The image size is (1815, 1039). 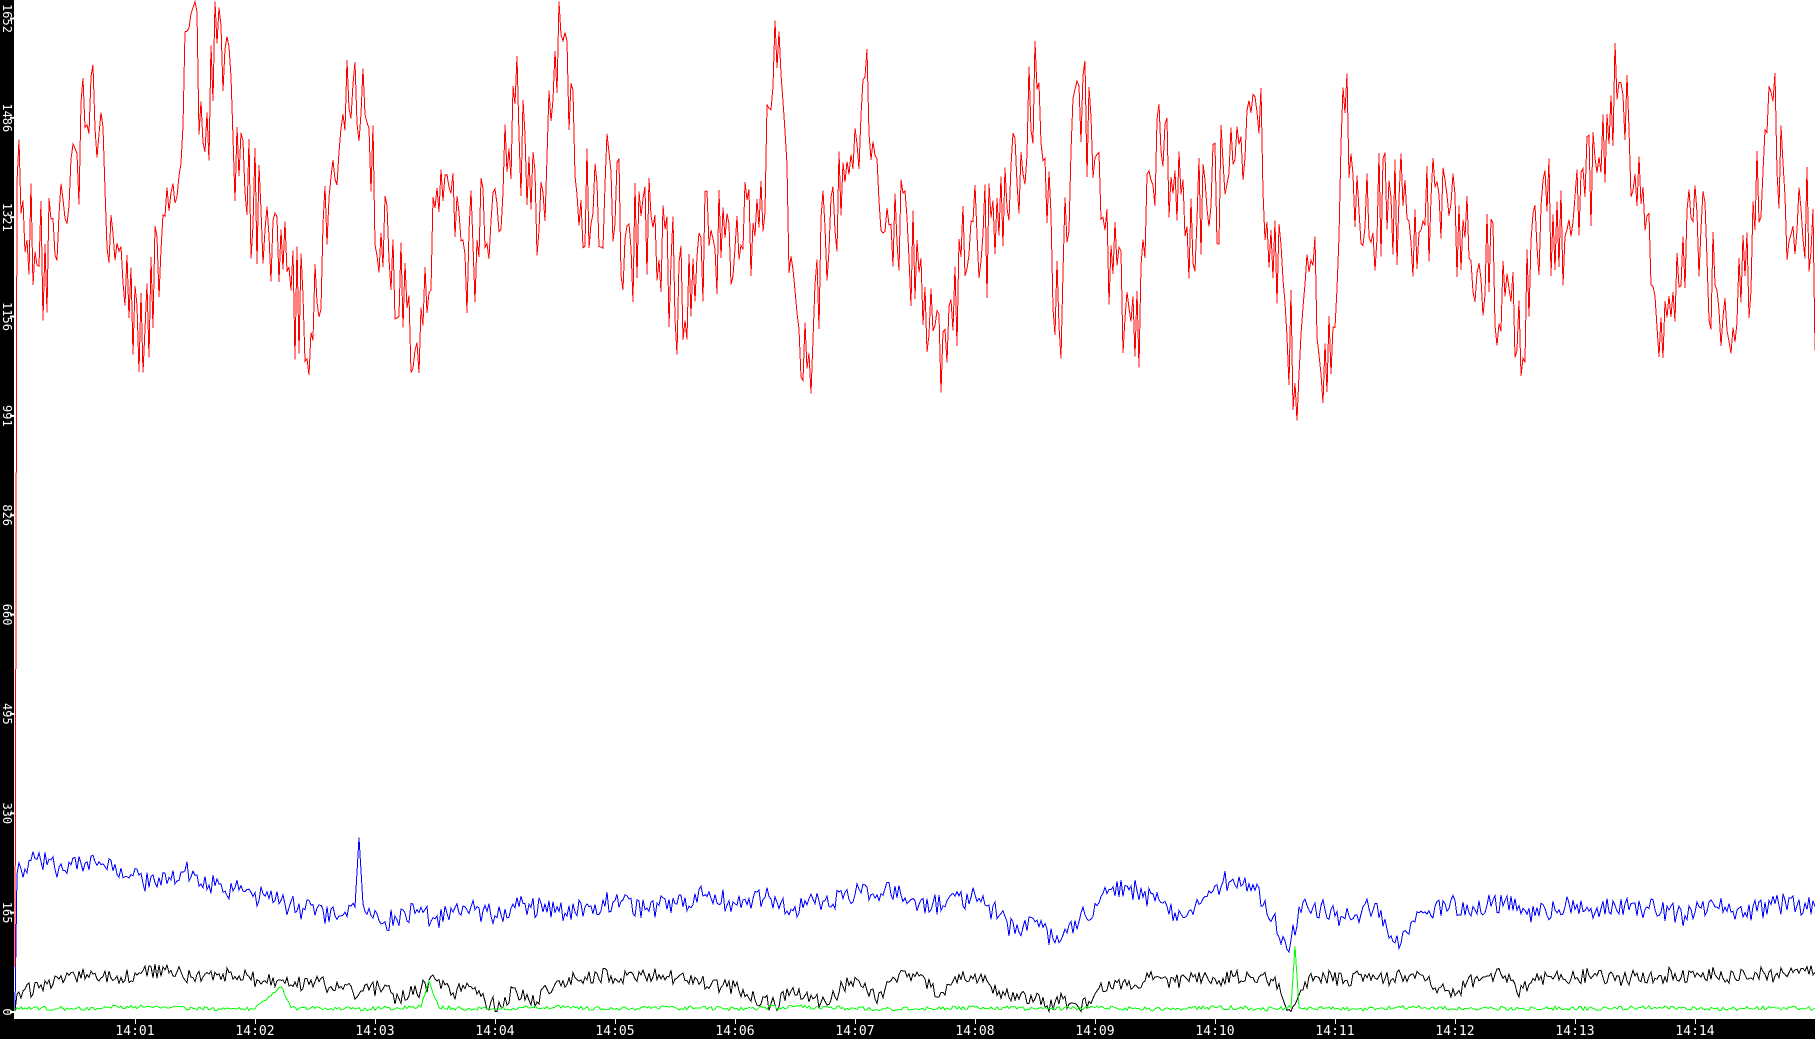 What do you see at coordinates (7, 18) in the screenshot?
I see `y-tick-label: 1652` at bounding box center [7, 18].